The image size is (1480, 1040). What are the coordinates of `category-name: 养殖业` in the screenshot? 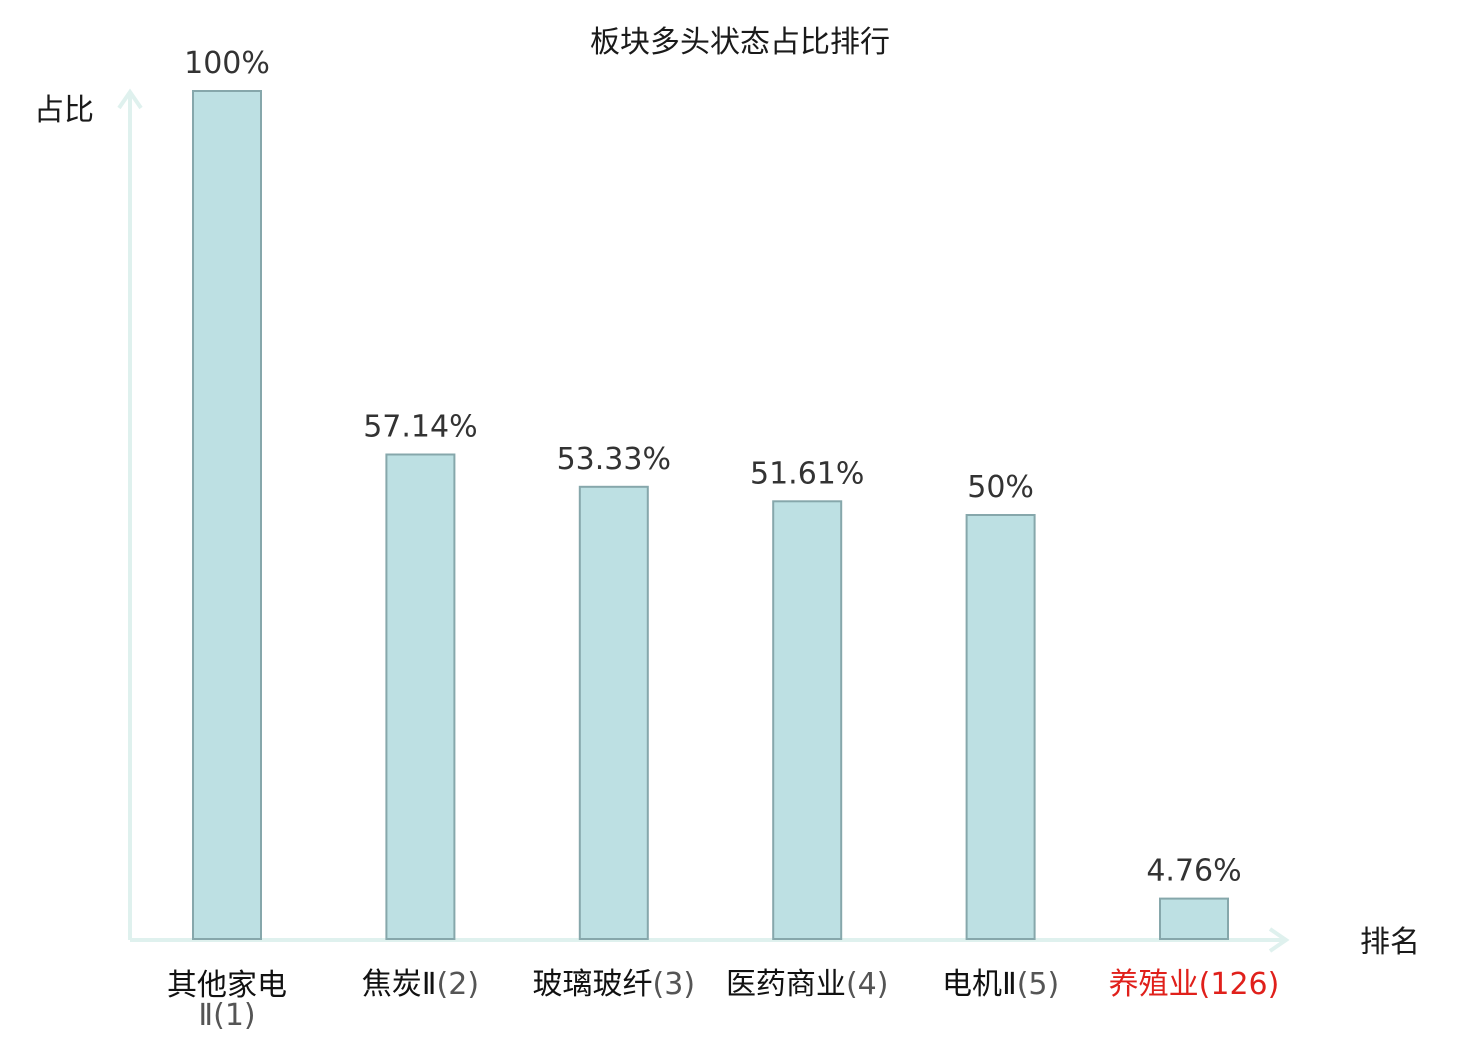 It's located at (1154, 984).